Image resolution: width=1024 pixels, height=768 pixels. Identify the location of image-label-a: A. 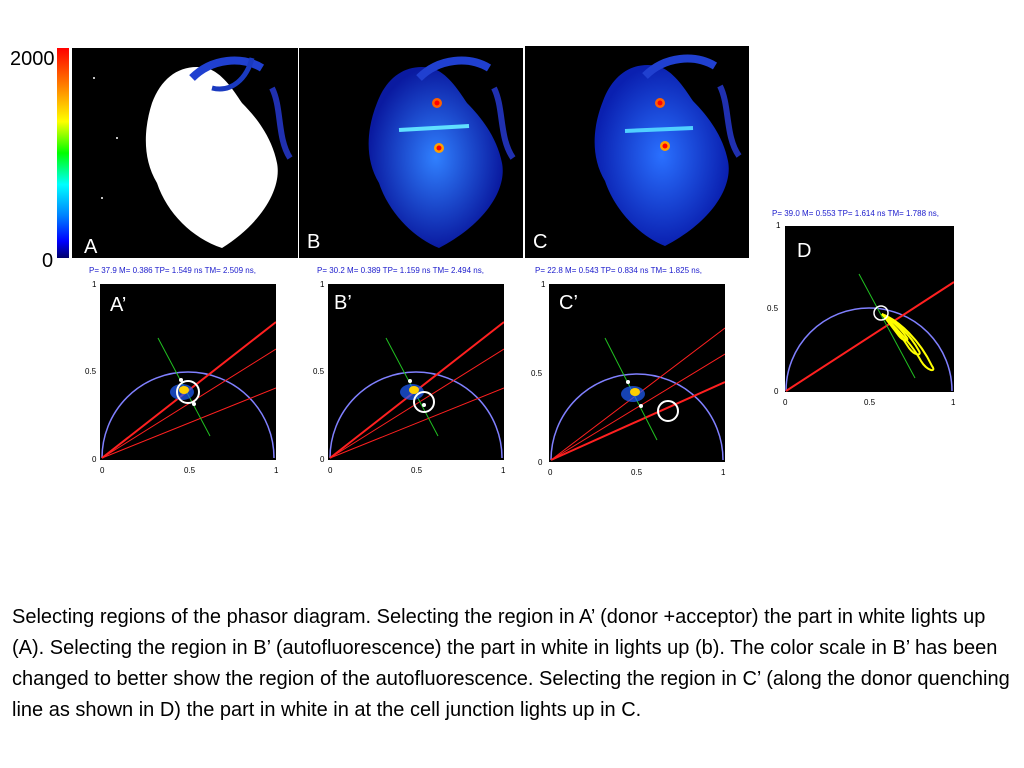
(91, 247).